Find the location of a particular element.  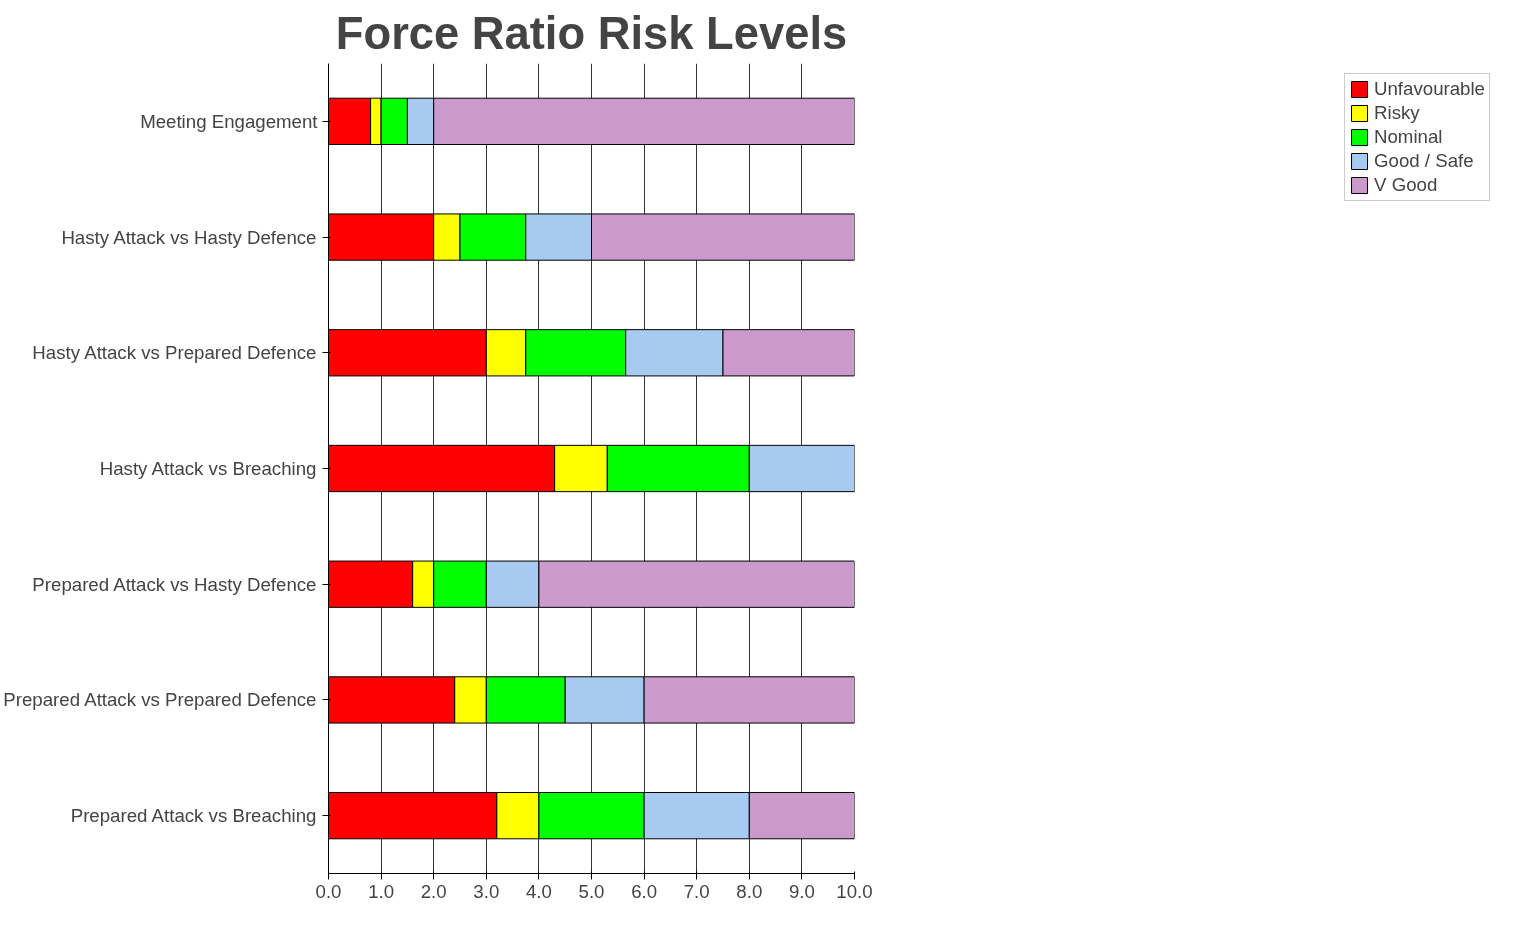

x-tick-label: 3.0 is located at coordinates (486, 891).